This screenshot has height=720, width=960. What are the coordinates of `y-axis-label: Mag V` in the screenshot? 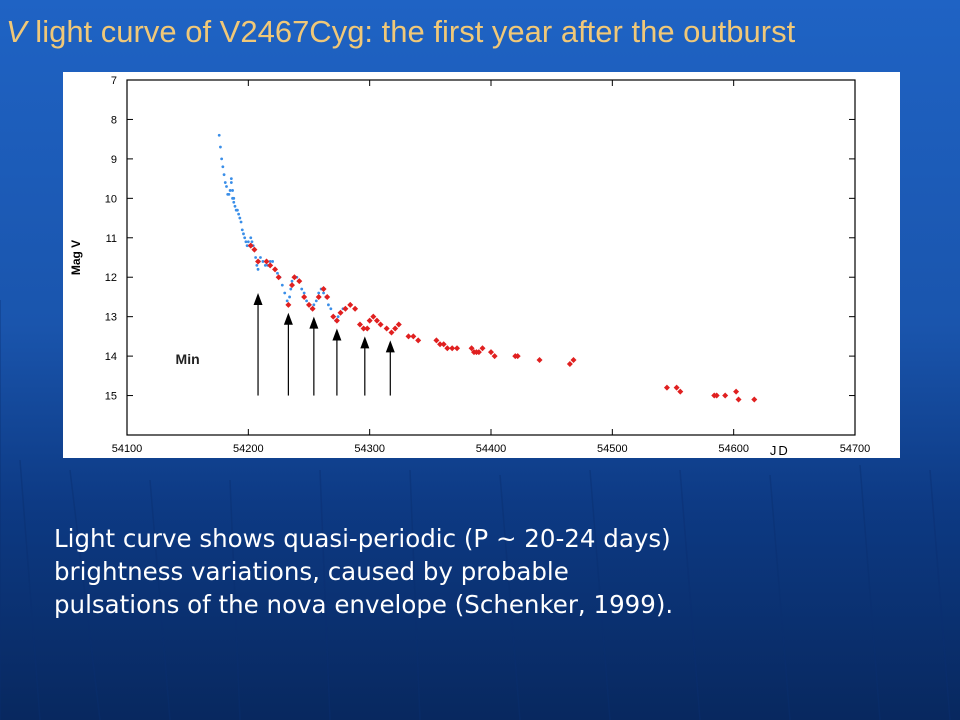 It's located at (76, 257).